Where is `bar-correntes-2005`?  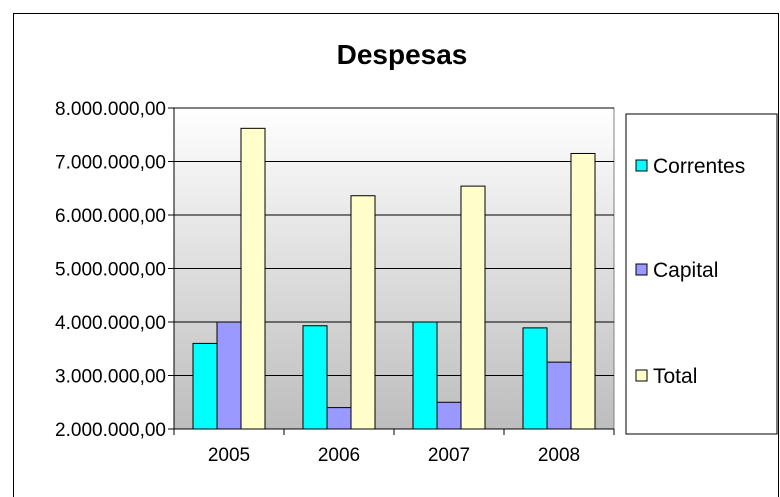
bar-correntes-2005 is located at coordinates (205, 386).